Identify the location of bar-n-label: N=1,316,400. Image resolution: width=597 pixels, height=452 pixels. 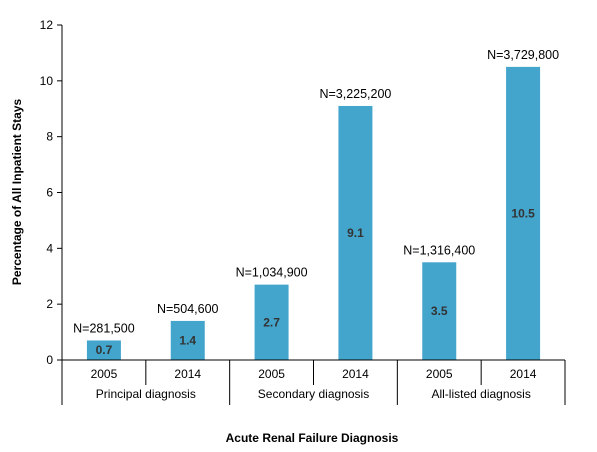
(439, 250).